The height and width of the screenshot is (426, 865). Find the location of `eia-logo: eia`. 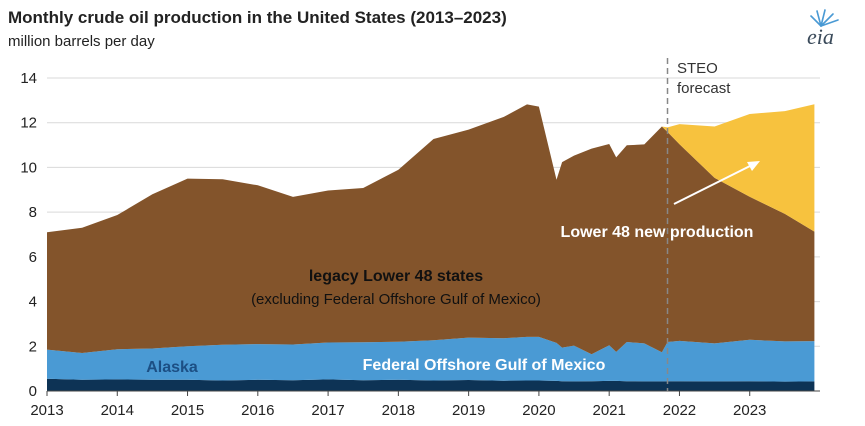

eia-logo: eia is located at coordinates (825, 27).